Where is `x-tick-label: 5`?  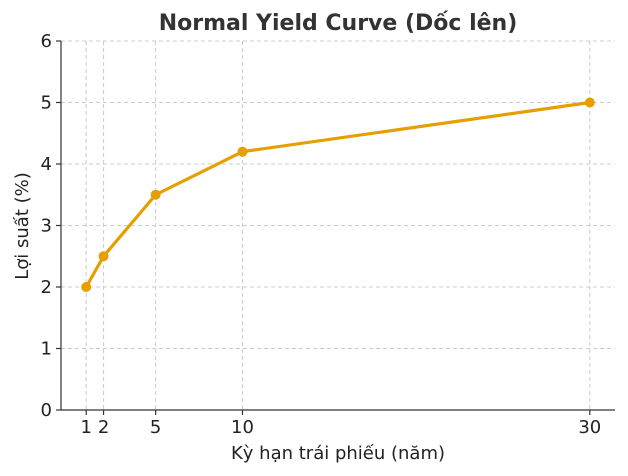
x-tick-label: 5 is located at coordinates (155, 427).